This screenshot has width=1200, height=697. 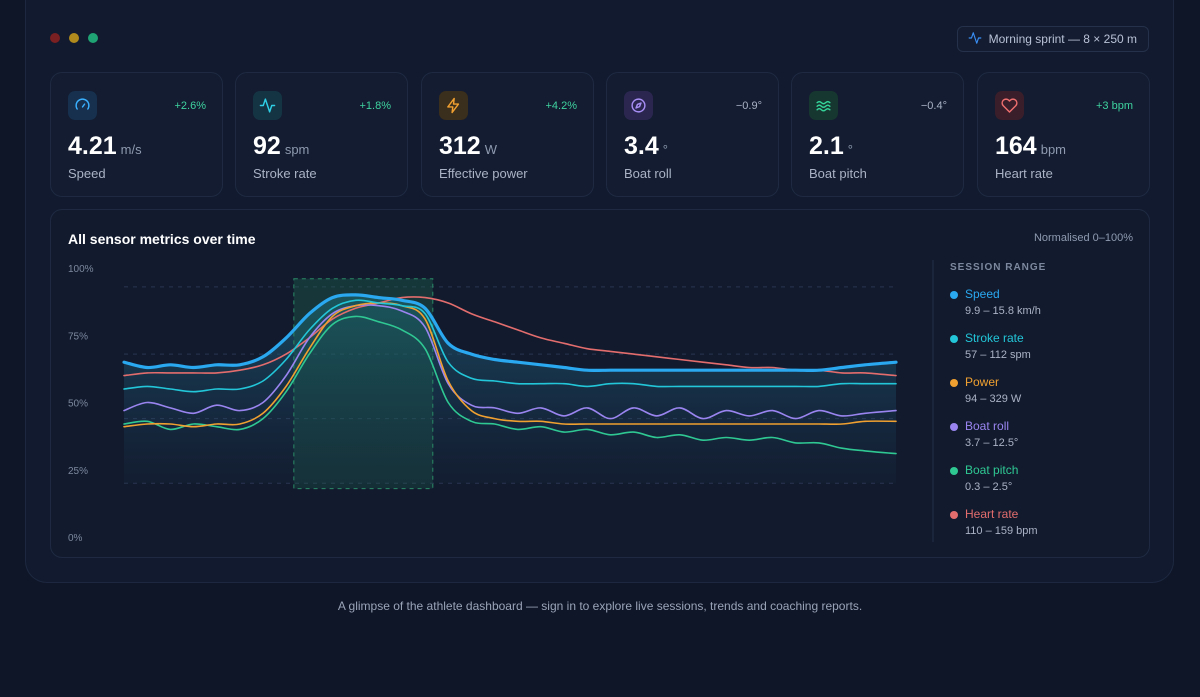 What do you see at coordinates (998, 267) in the screenshot?
I see `legend-title: SESSION RANGE` at bounding box center [998, 267].